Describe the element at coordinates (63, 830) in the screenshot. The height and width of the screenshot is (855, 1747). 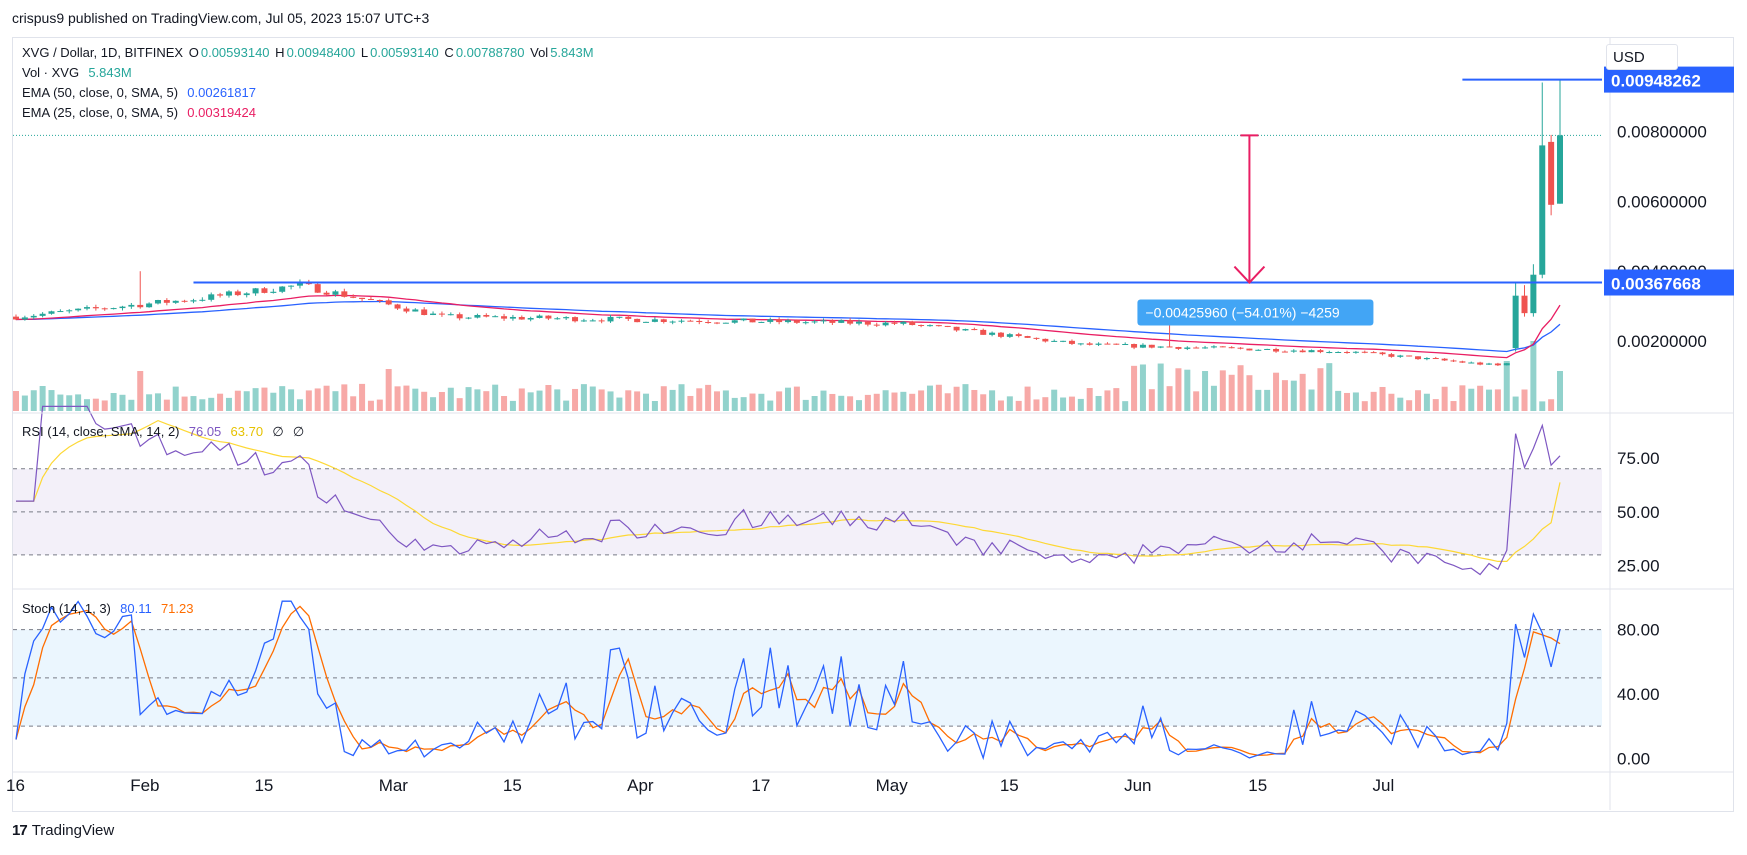
I see `tradingview-footer: 17 TradingView` at that location.